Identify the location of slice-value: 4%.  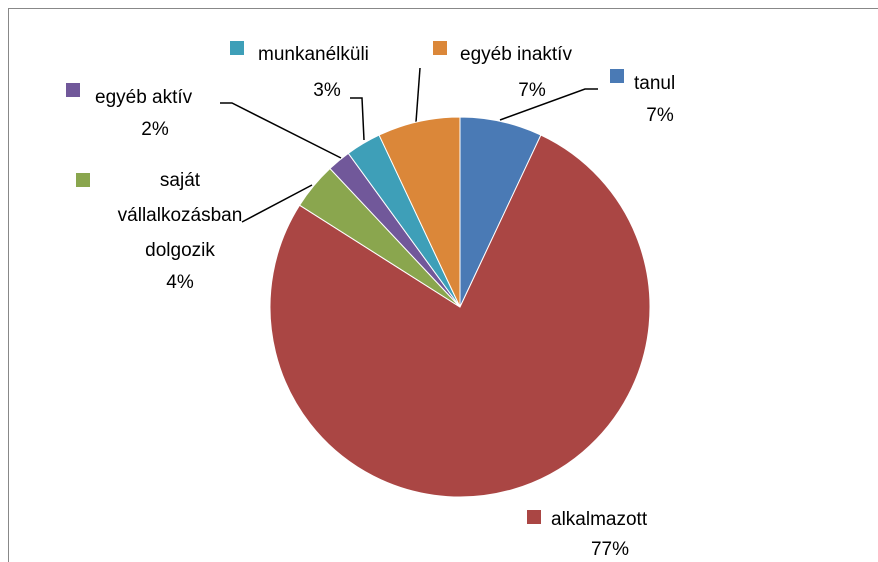
(180, 282).